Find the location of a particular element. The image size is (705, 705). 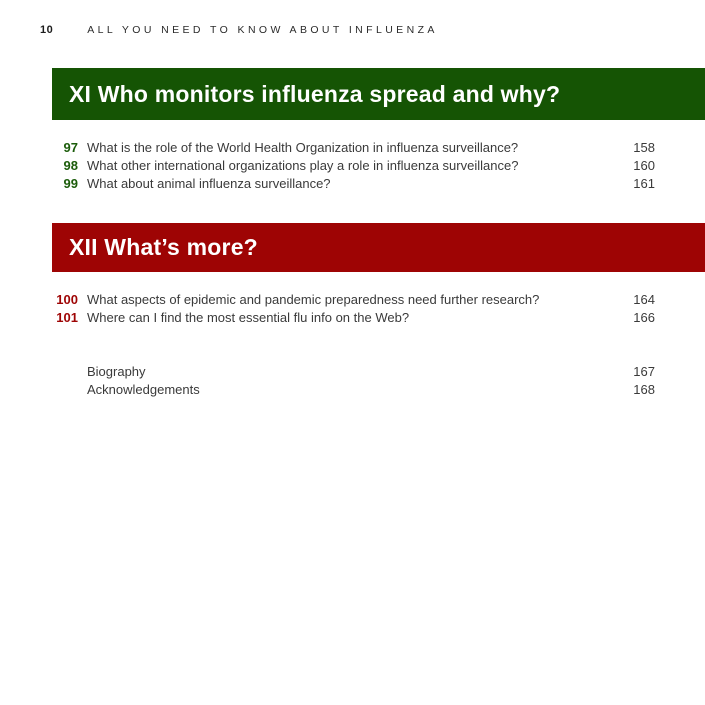

toc-entry-number: 98 is located at coordinates (70, 165).